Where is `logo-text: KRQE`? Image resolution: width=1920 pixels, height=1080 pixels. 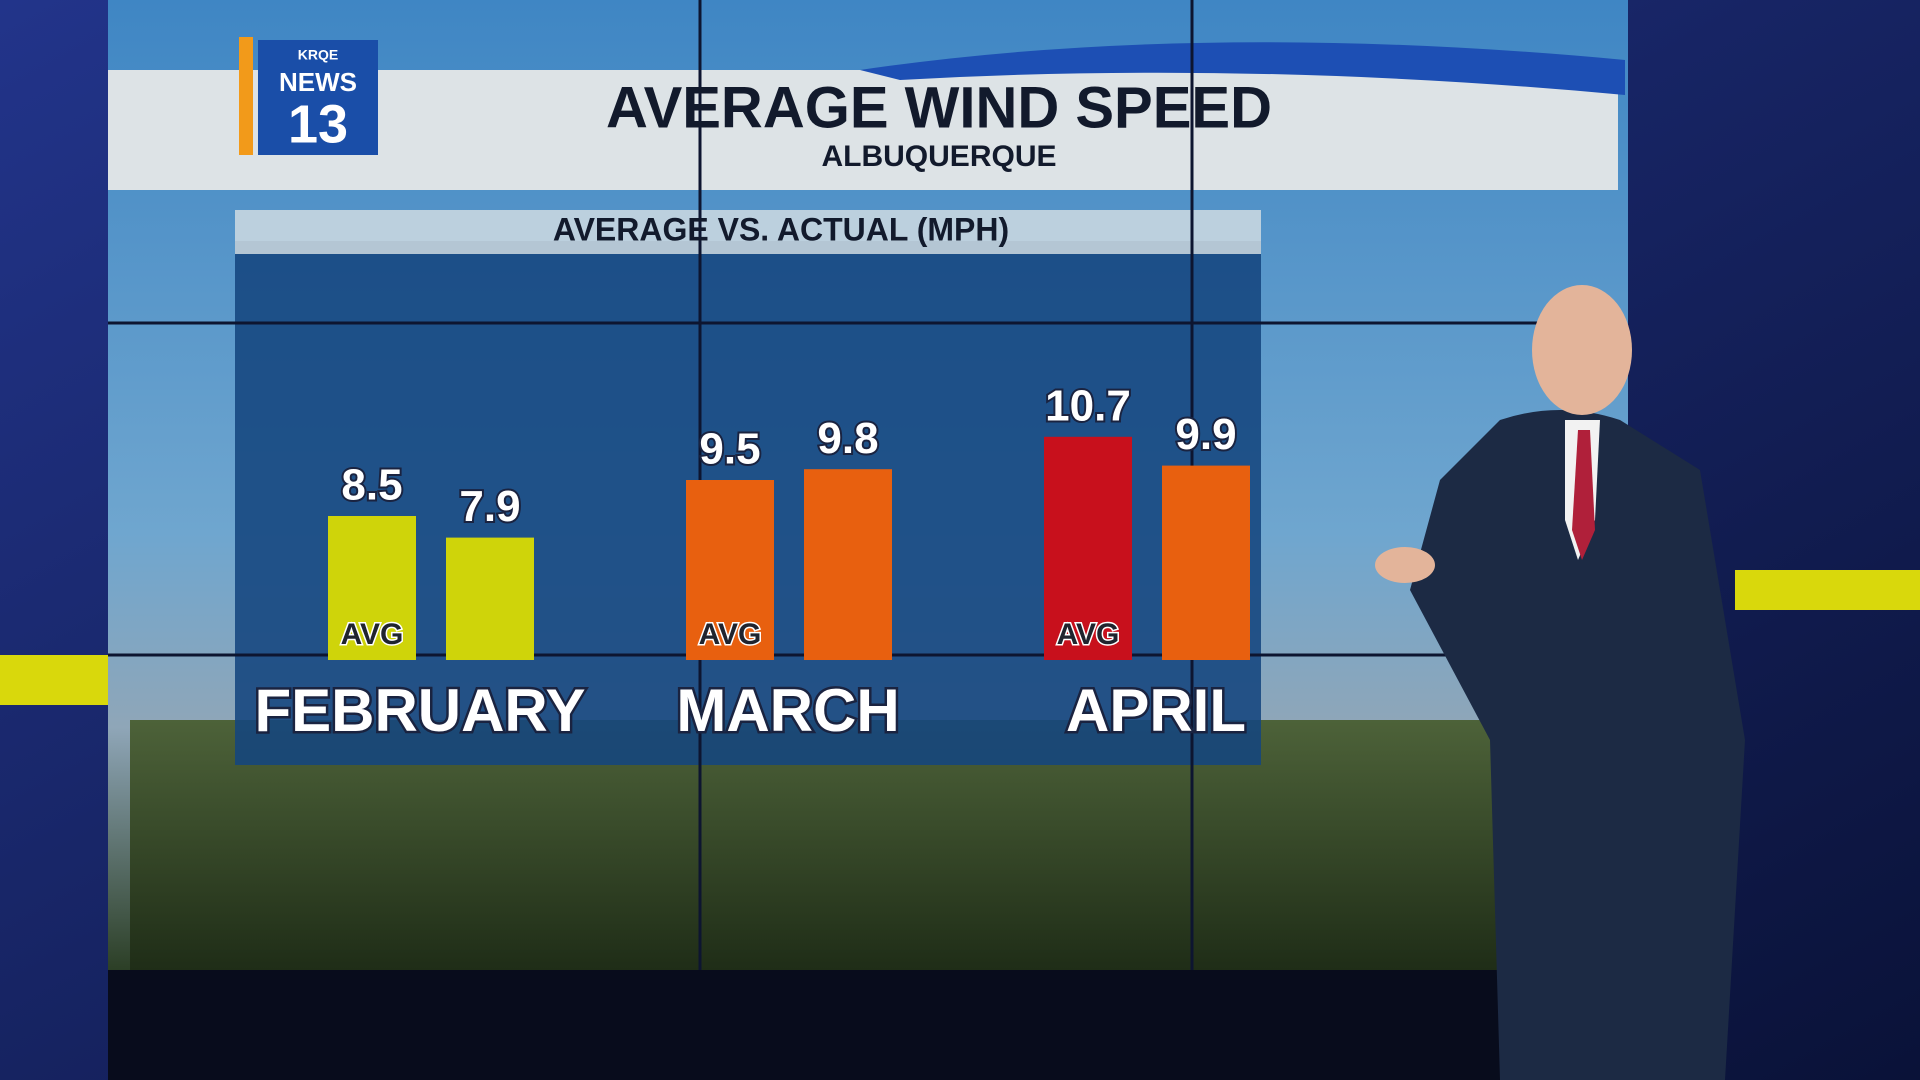
logo-text: KRQE is located at coordinates (318, 55).